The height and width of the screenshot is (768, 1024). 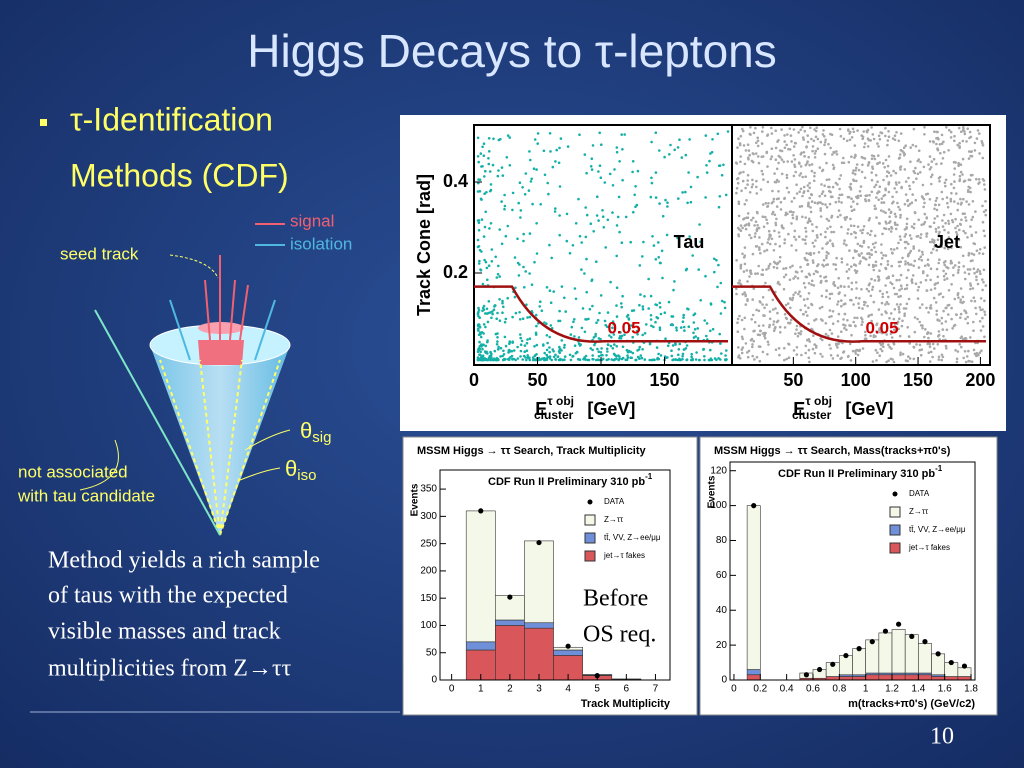 What do you see at coordinates (510, 689) in the screenshot?
I see `x-tick-label: 2` at bounding box center [510, 689].